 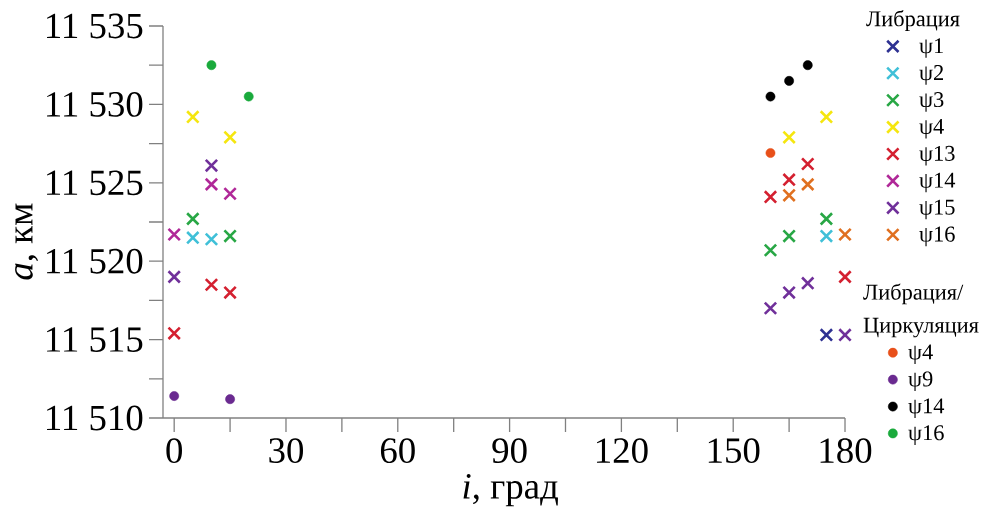 What do you see at coordinates (622, 451) in the screenshot?
I see `x-tick-label: 120` at bounding box center [622, 451].